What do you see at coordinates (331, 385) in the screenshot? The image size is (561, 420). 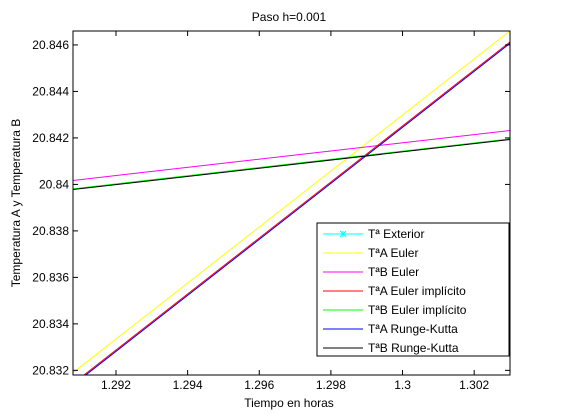 I see `x-tick-label: 1.298` at bounding box center [331, 385].